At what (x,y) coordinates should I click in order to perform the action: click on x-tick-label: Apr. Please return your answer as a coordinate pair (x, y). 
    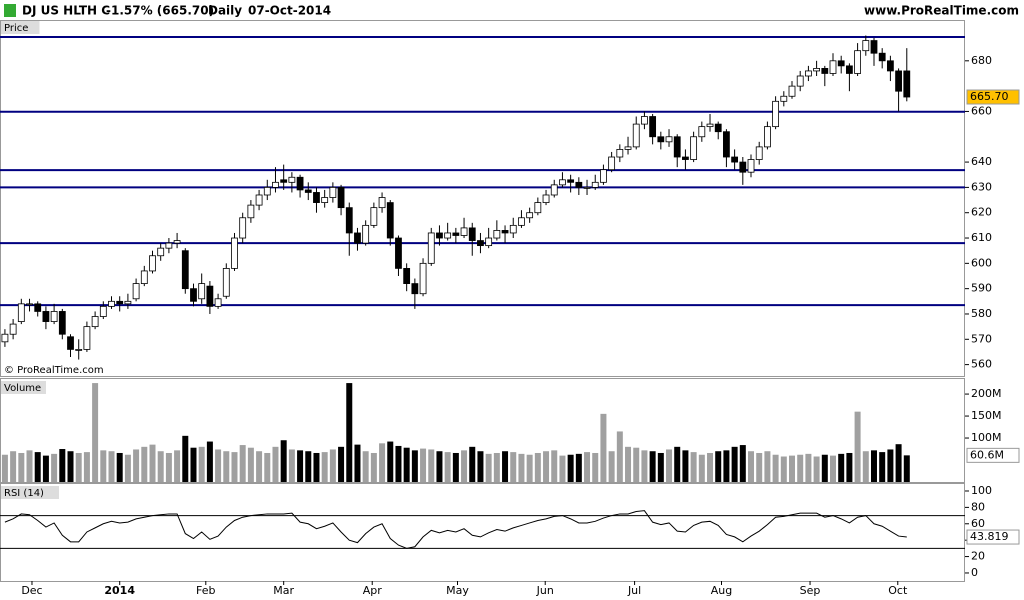
    Looking at the image, I should click on (373, 590).